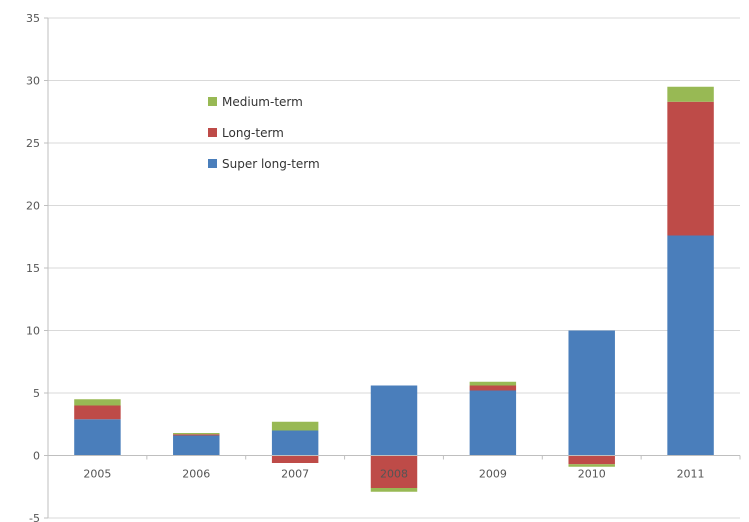 The image size is (749, 522). What do you see at coordinates (97, 437) in the screenshot?
I see `bar-super-long-term-2005` at bounding box center [97, 437].